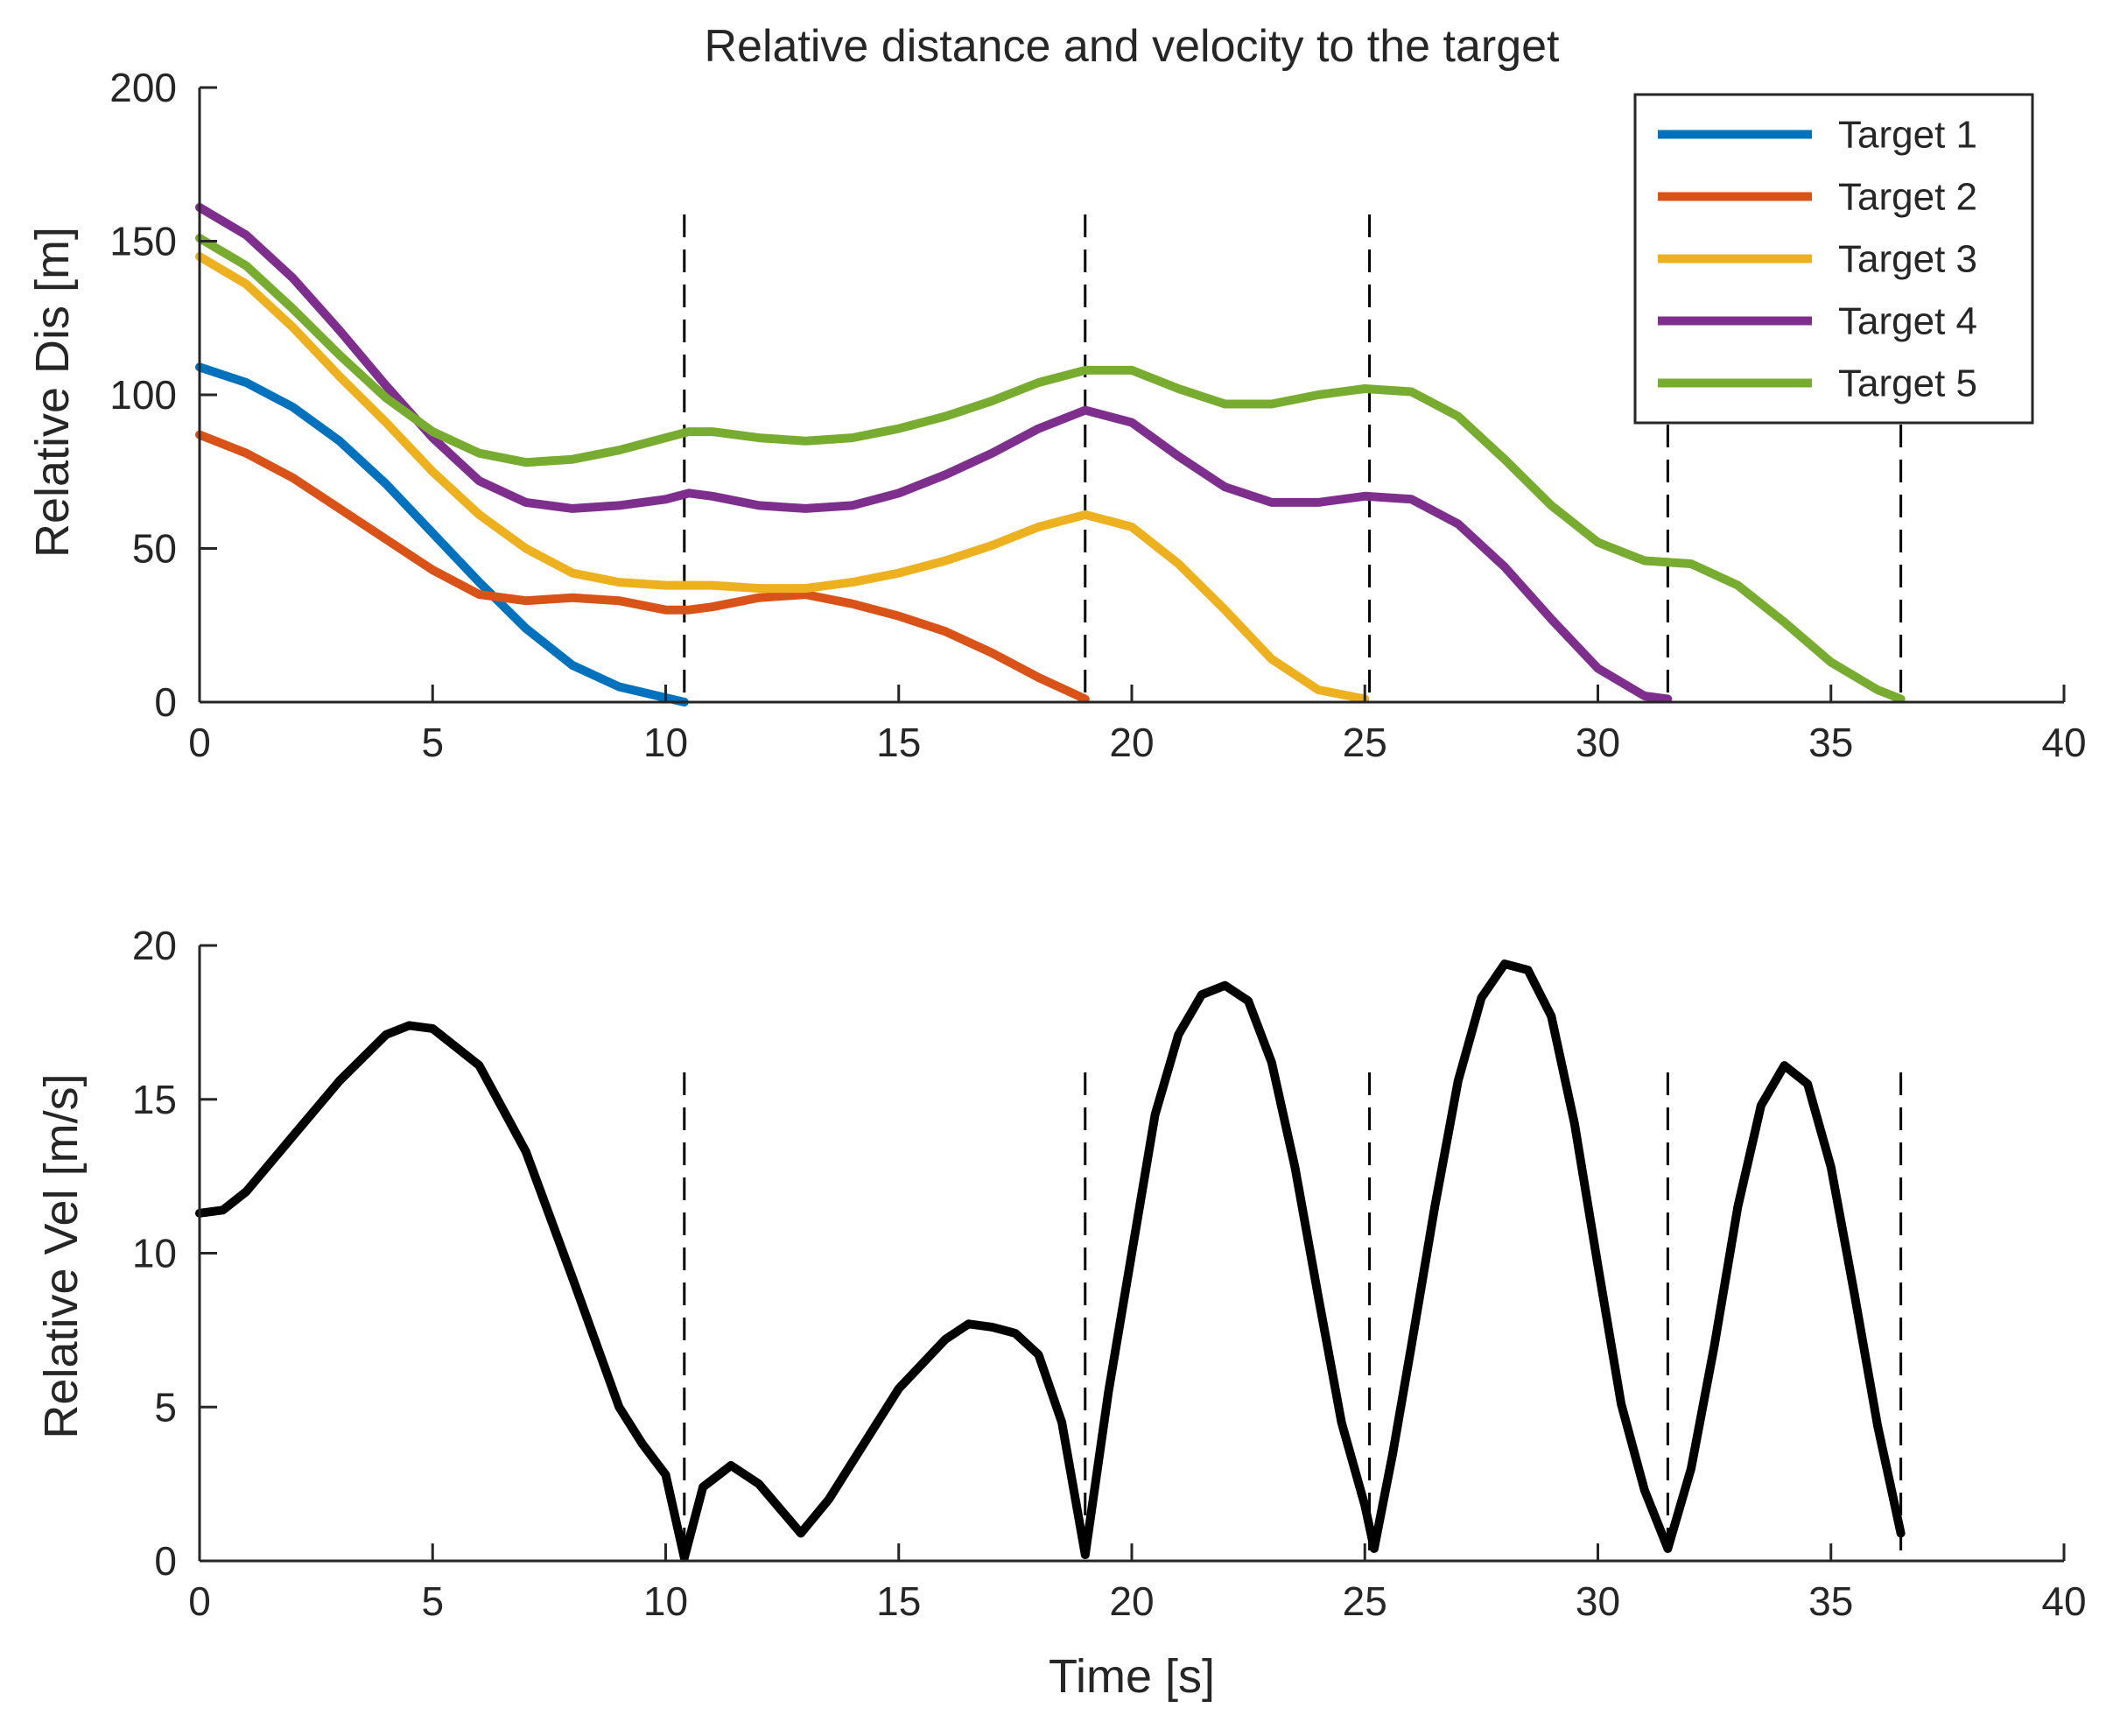 This screenshot has width=2106, height=1736. Describe the element at coordinates (155, 549) in the screenshot. I see `y-tick-label: 50` at that location.